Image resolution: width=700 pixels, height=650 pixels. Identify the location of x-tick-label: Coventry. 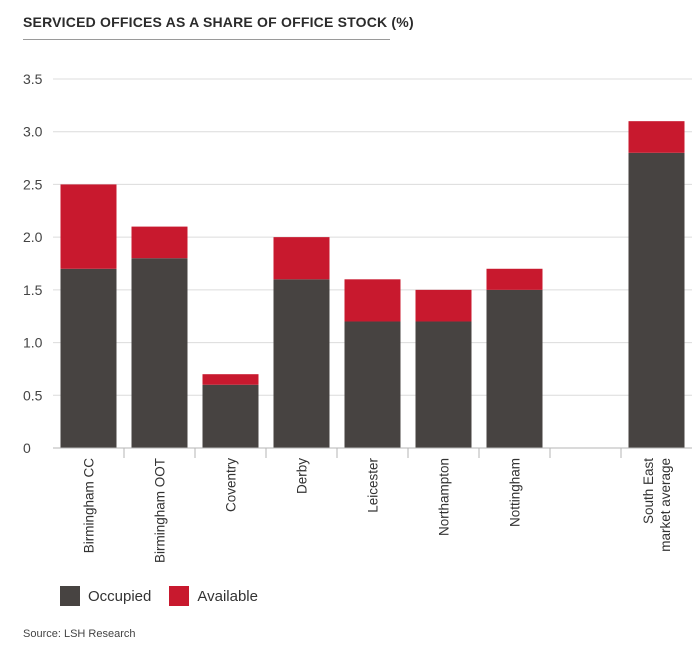
(231, 485).